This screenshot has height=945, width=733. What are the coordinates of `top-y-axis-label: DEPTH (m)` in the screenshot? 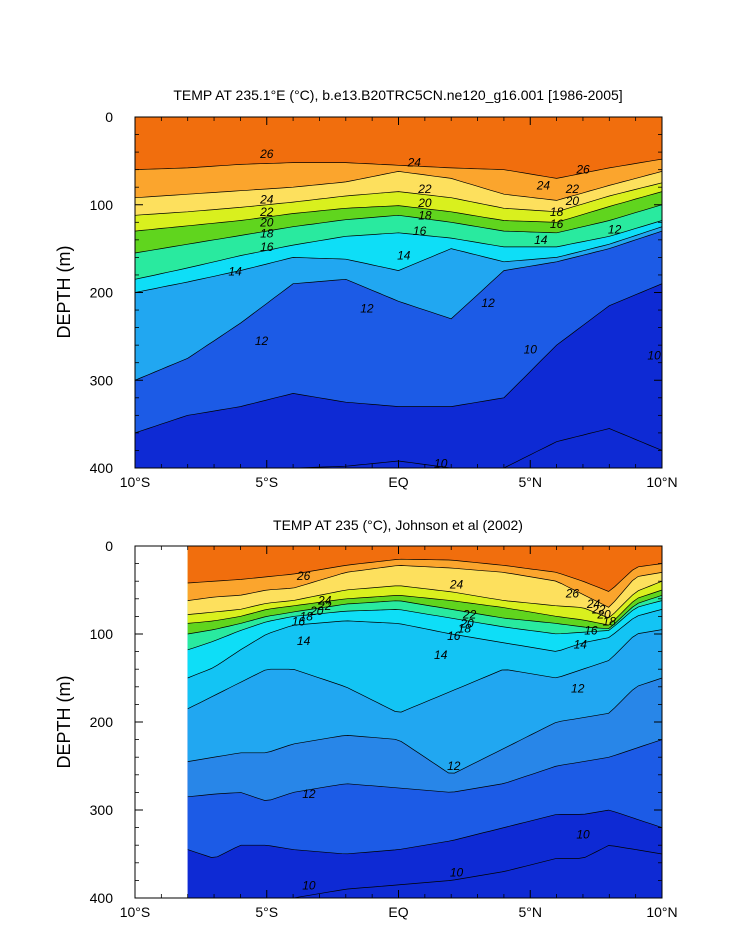 It's located at (64, 292).